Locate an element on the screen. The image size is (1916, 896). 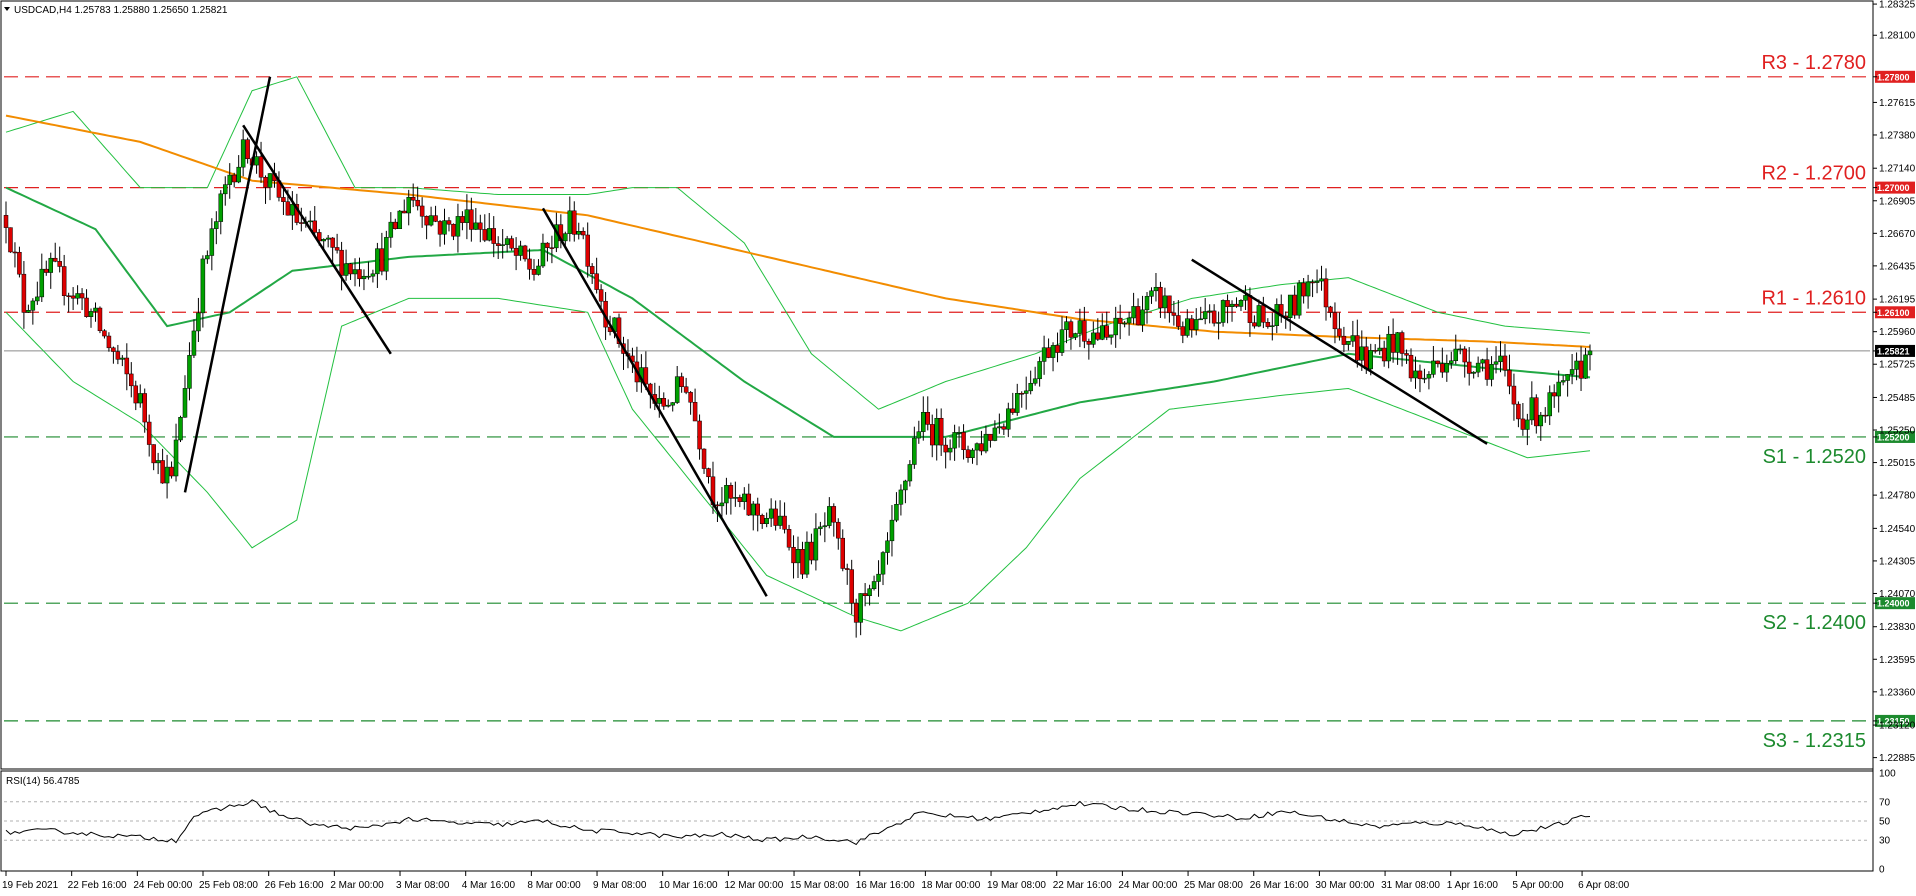
x-tick-label: 4 Mar 16:00 is located at coordinates (489, 885).